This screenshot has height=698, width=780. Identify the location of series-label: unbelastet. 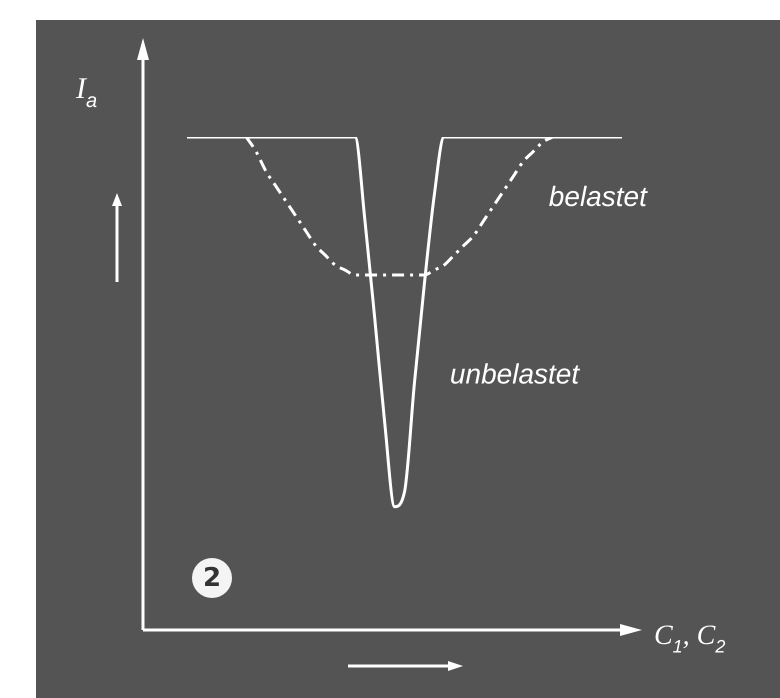
(515, 374).